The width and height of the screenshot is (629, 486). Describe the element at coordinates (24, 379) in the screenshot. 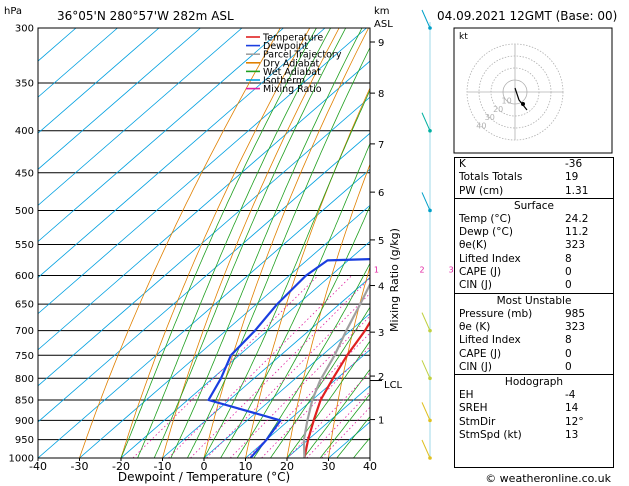

I see `pressure-tick-label: 800` at that location.